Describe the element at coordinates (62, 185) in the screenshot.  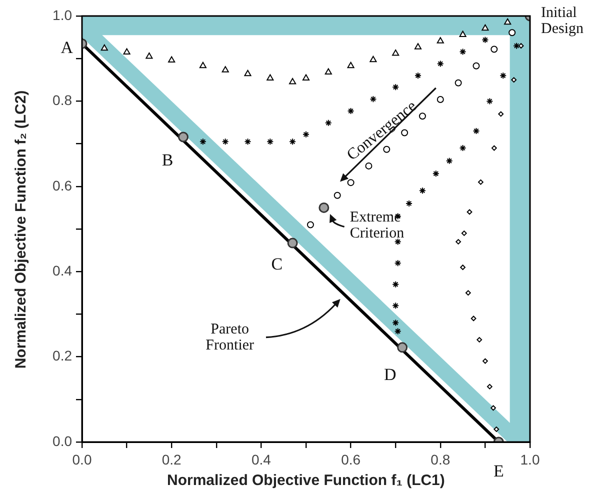
I see `y-tick-label: 0.6` at that location.